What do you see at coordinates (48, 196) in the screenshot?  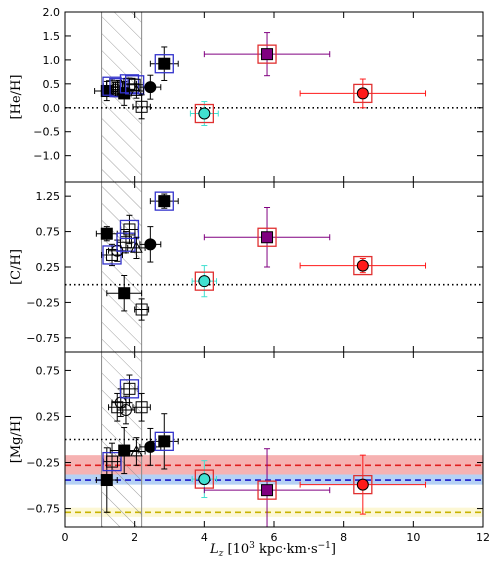 I see `y-tick-label: 1.25` at bounding box center [48, 196].